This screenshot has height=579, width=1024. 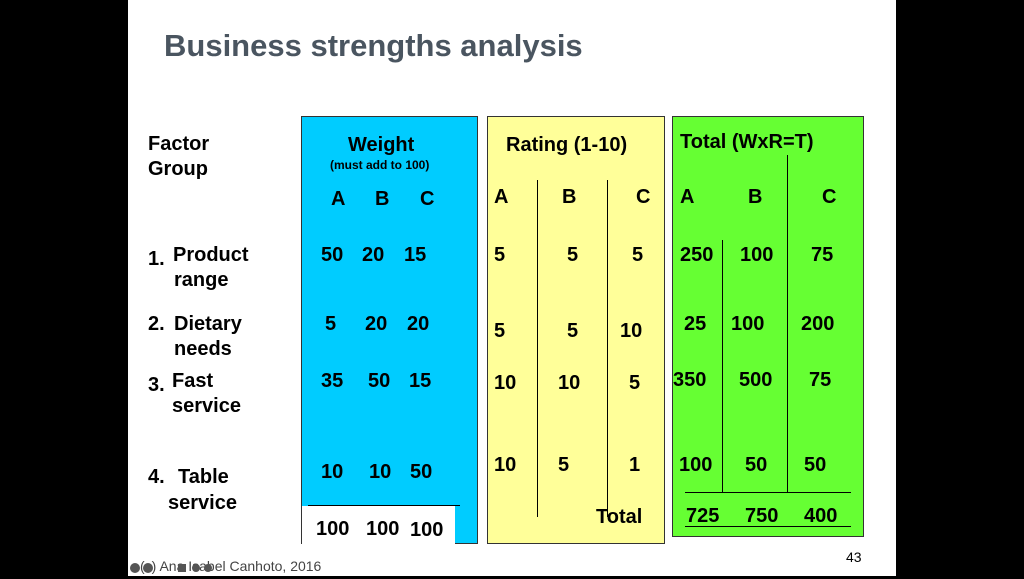 I want to click on rating-r4-a: 10, so click(x=505, y=465).